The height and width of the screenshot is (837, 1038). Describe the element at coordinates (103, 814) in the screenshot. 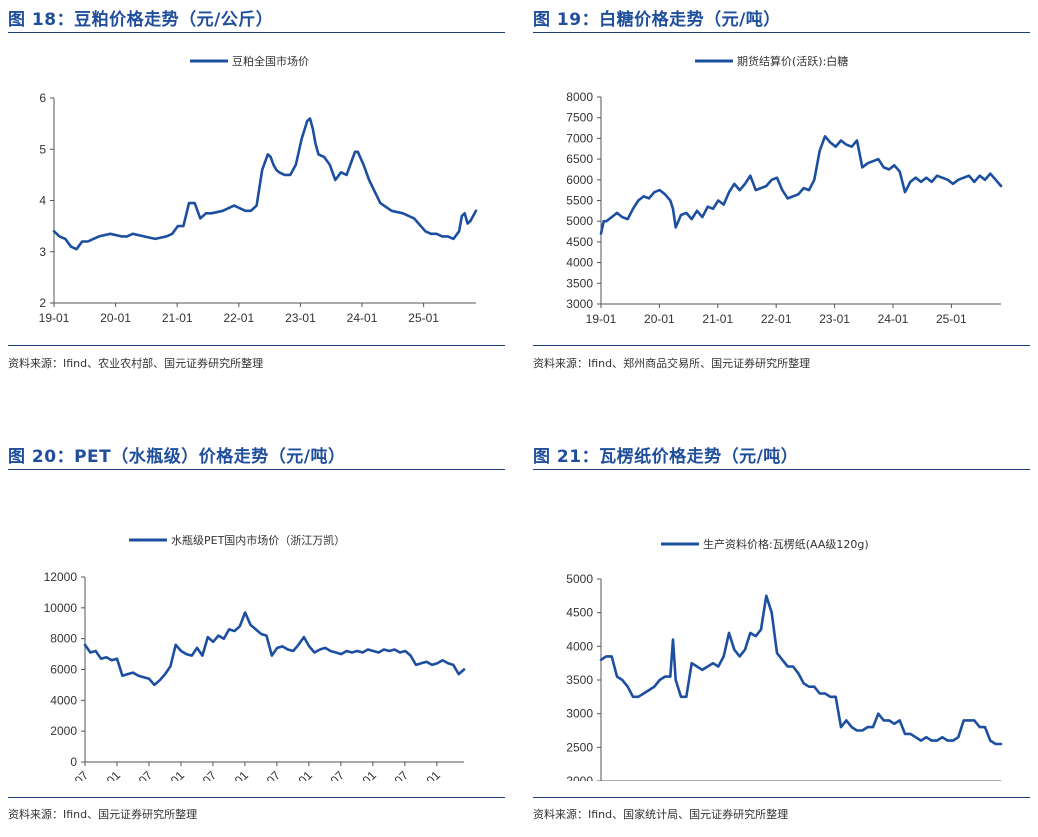

I see `chart-source: 资料来源：Ifind、国元证券研究所整理` at that location.